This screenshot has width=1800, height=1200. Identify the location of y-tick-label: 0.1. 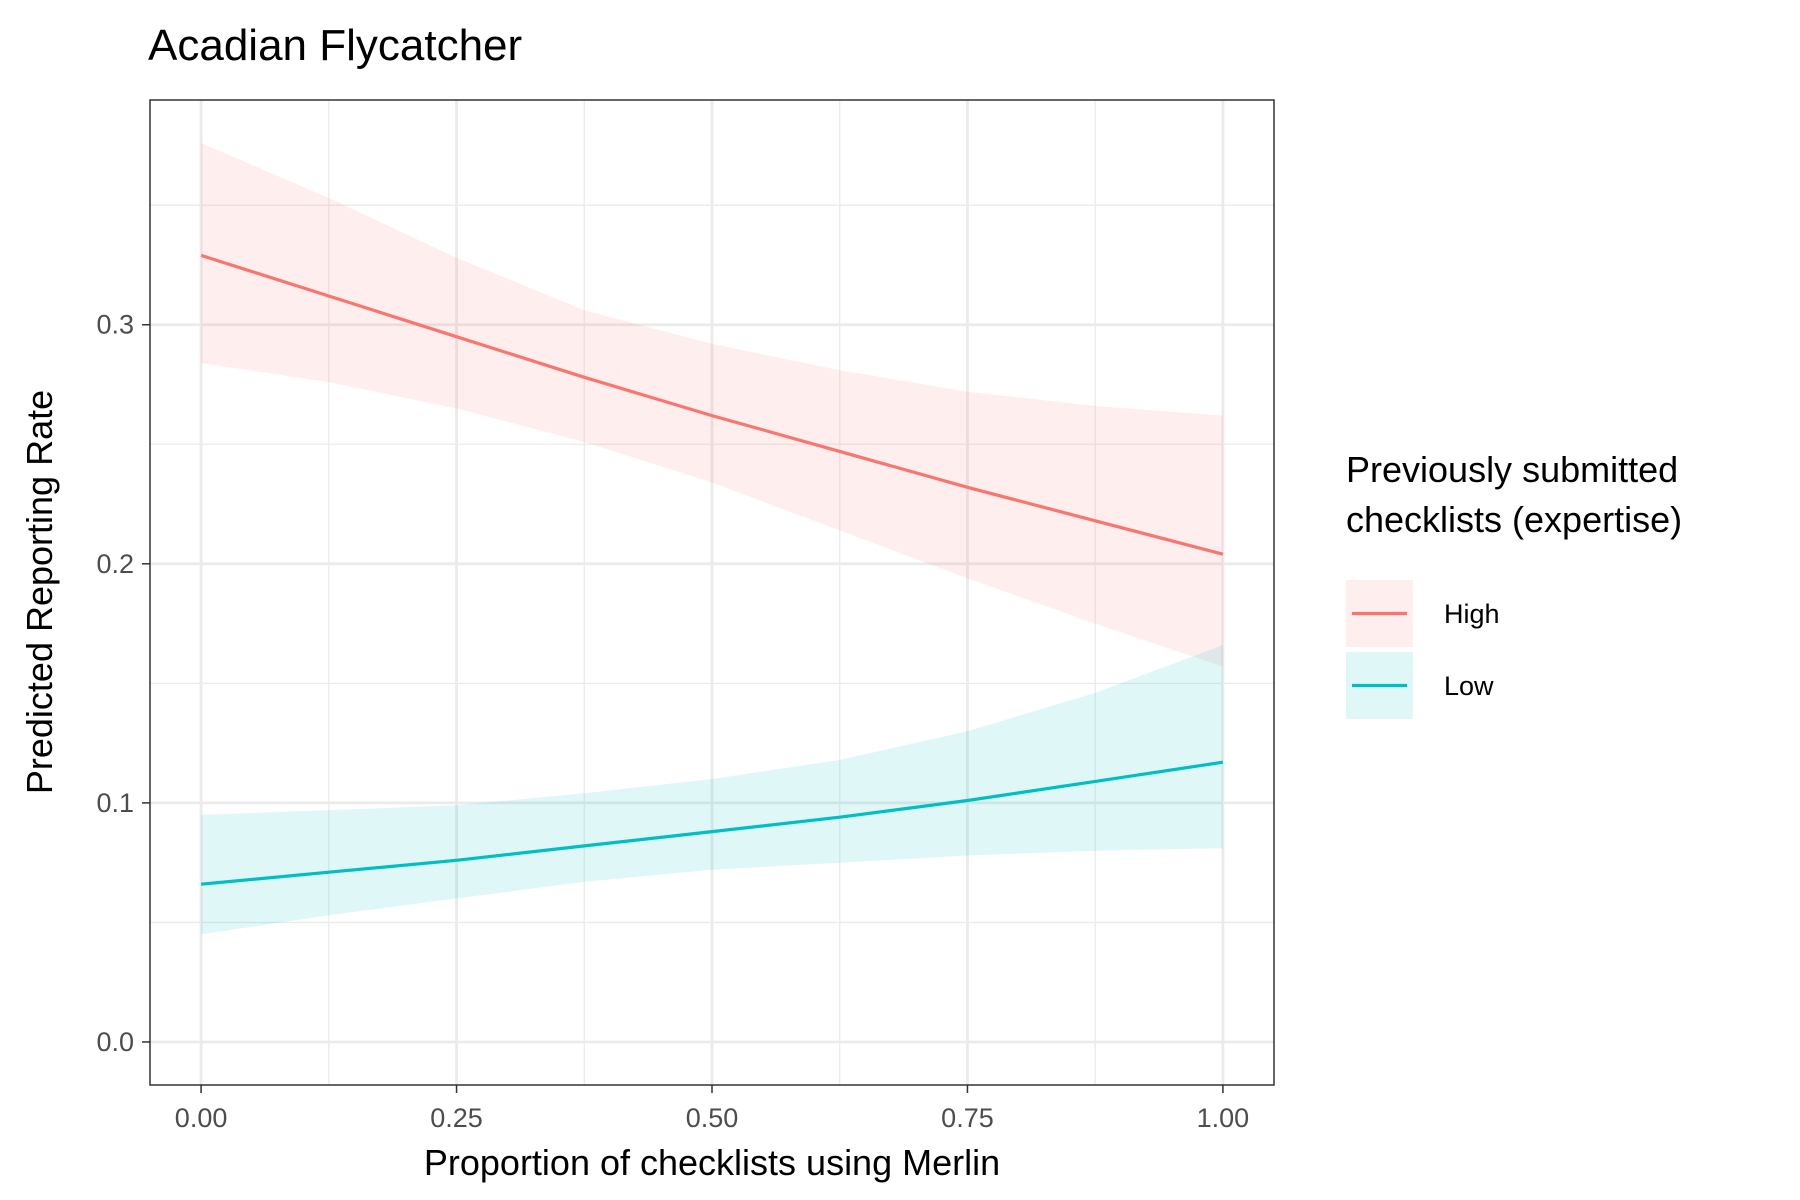
(115, 803).